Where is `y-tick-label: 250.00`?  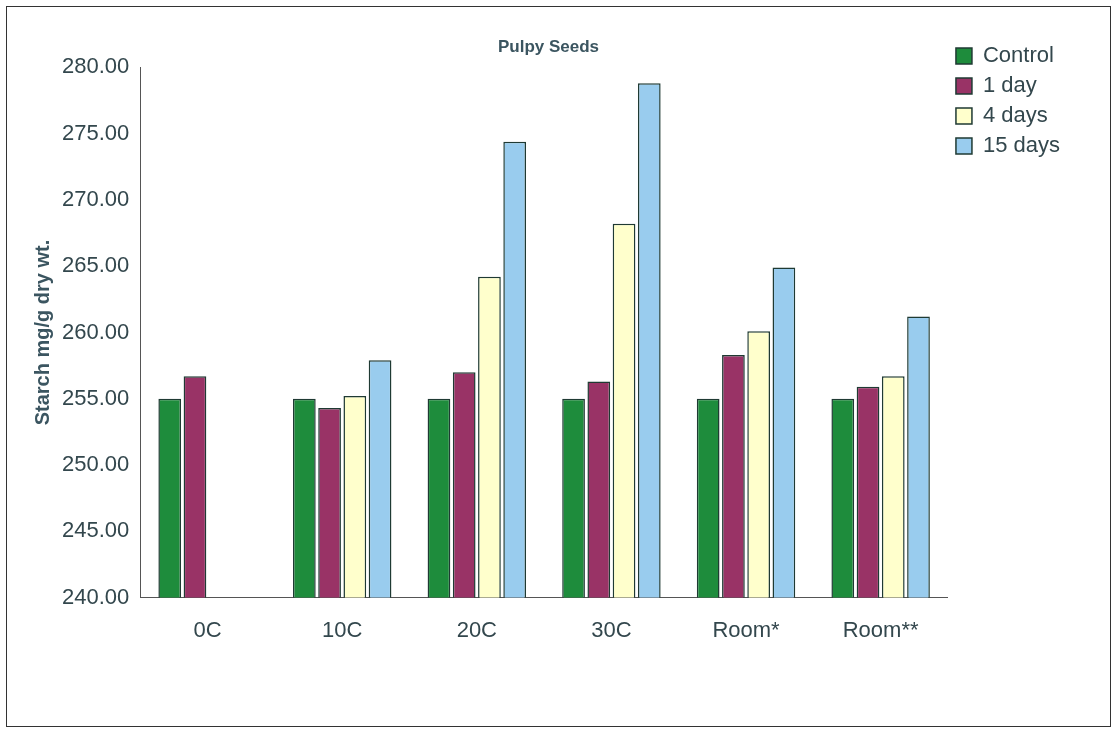
y-tick-label: 250.00 is located at coordinates (95, 464).